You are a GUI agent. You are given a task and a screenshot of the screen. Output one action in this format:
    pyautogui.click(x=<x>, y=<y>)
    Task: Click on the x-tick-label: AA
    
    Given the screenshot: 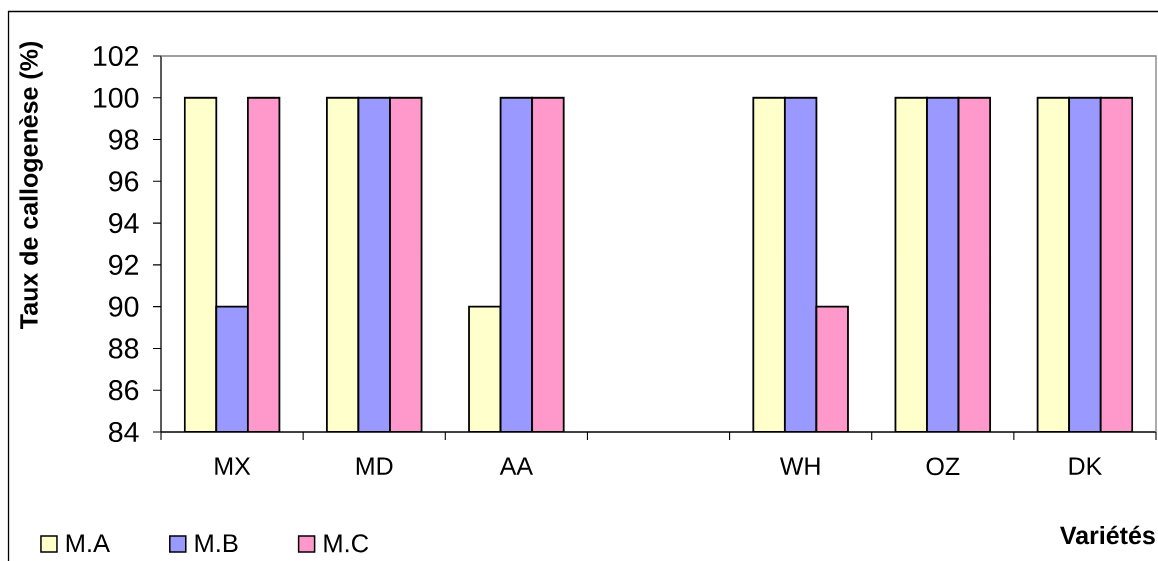 What is the action you would take?
    pyautogui.click(x=516, y=466)
    